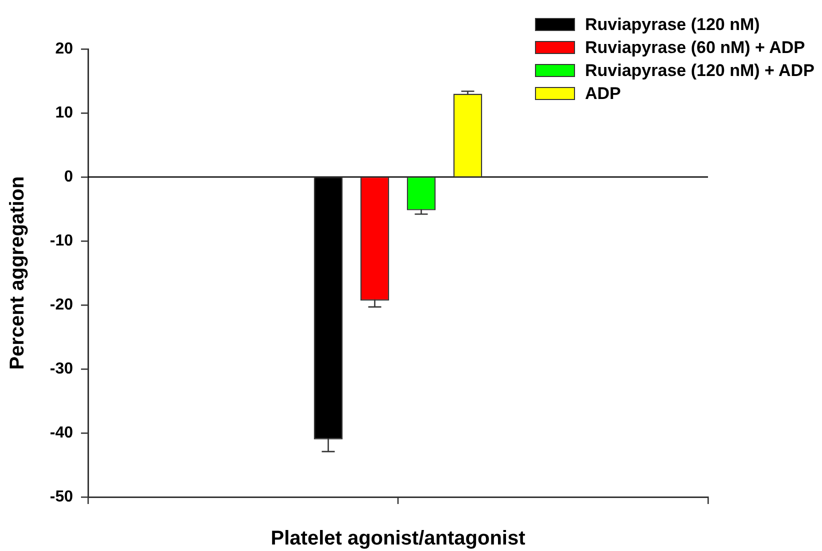  I want to click on y-tick-label: -40, so click(62, 433).